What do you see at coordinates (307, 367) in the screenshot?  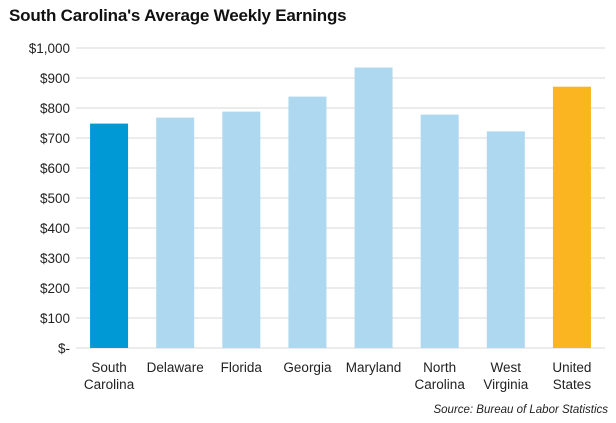 I see `x-tick-label: Georgia` at bounding box center [307, 367].